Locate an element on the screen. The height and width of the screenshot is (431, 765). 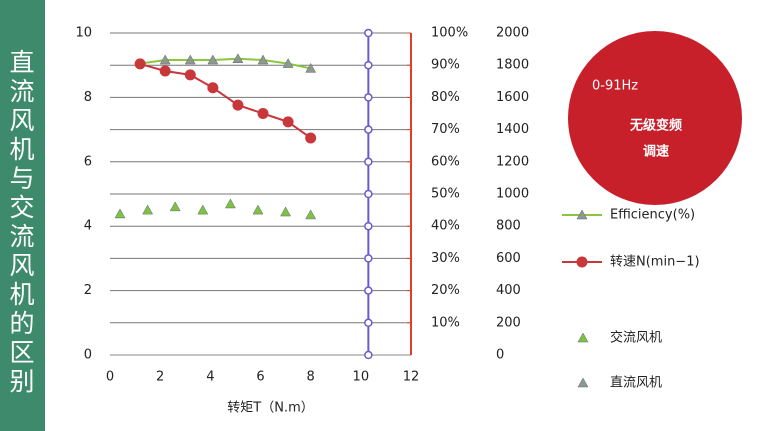
badge-text: 0-91Hz is located at coordinates (615, 86).